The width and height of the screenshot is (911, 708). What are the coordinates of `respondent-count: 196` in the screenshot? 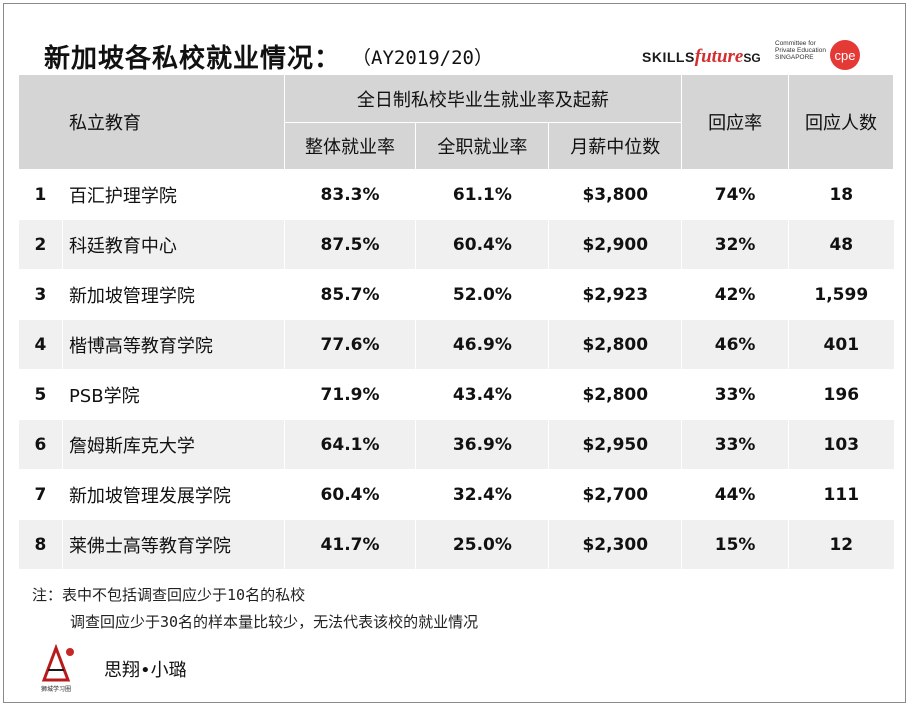 It's located at (841, 394).